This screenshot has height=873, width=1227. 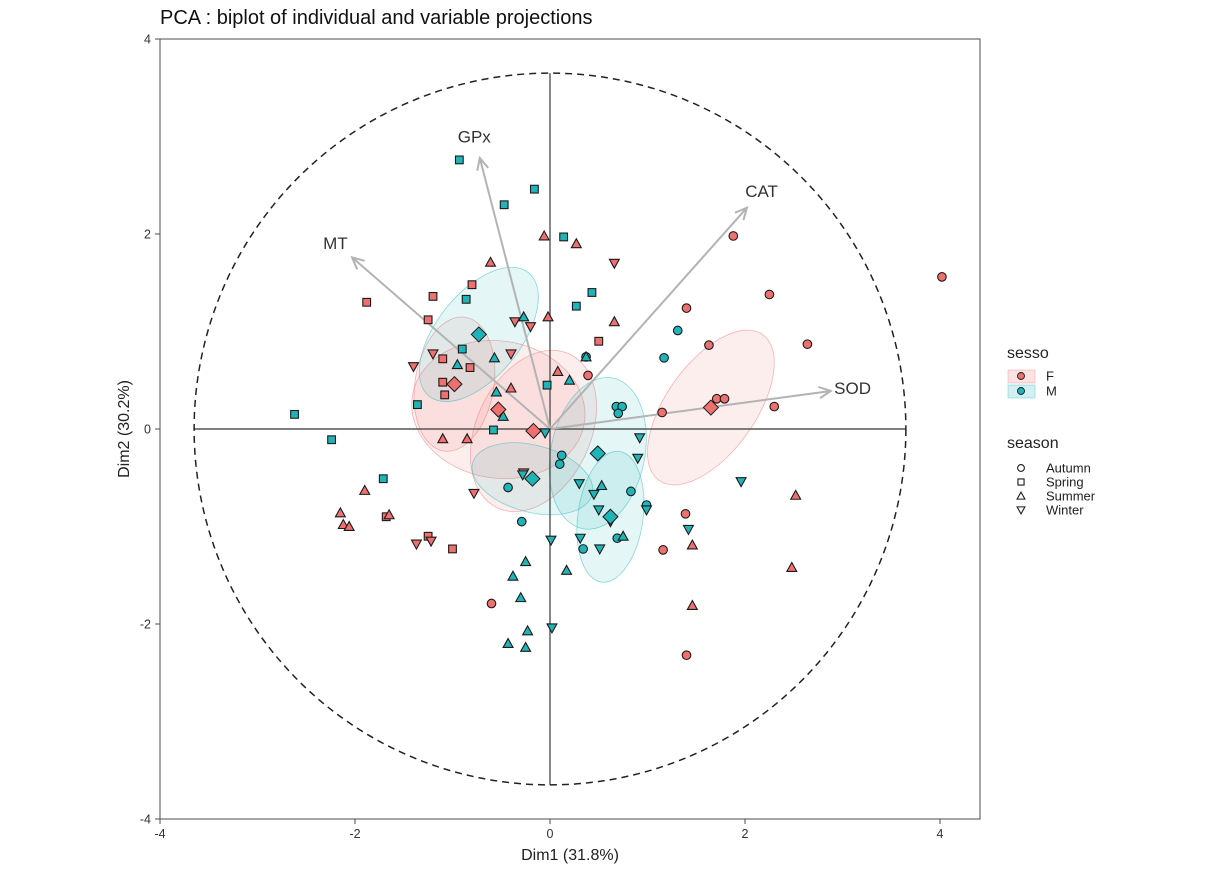 What do you see at coordinates (741, 213) in the screenshot?
I see `variable-arrowhead-cat` at bounding box center [741, 213].